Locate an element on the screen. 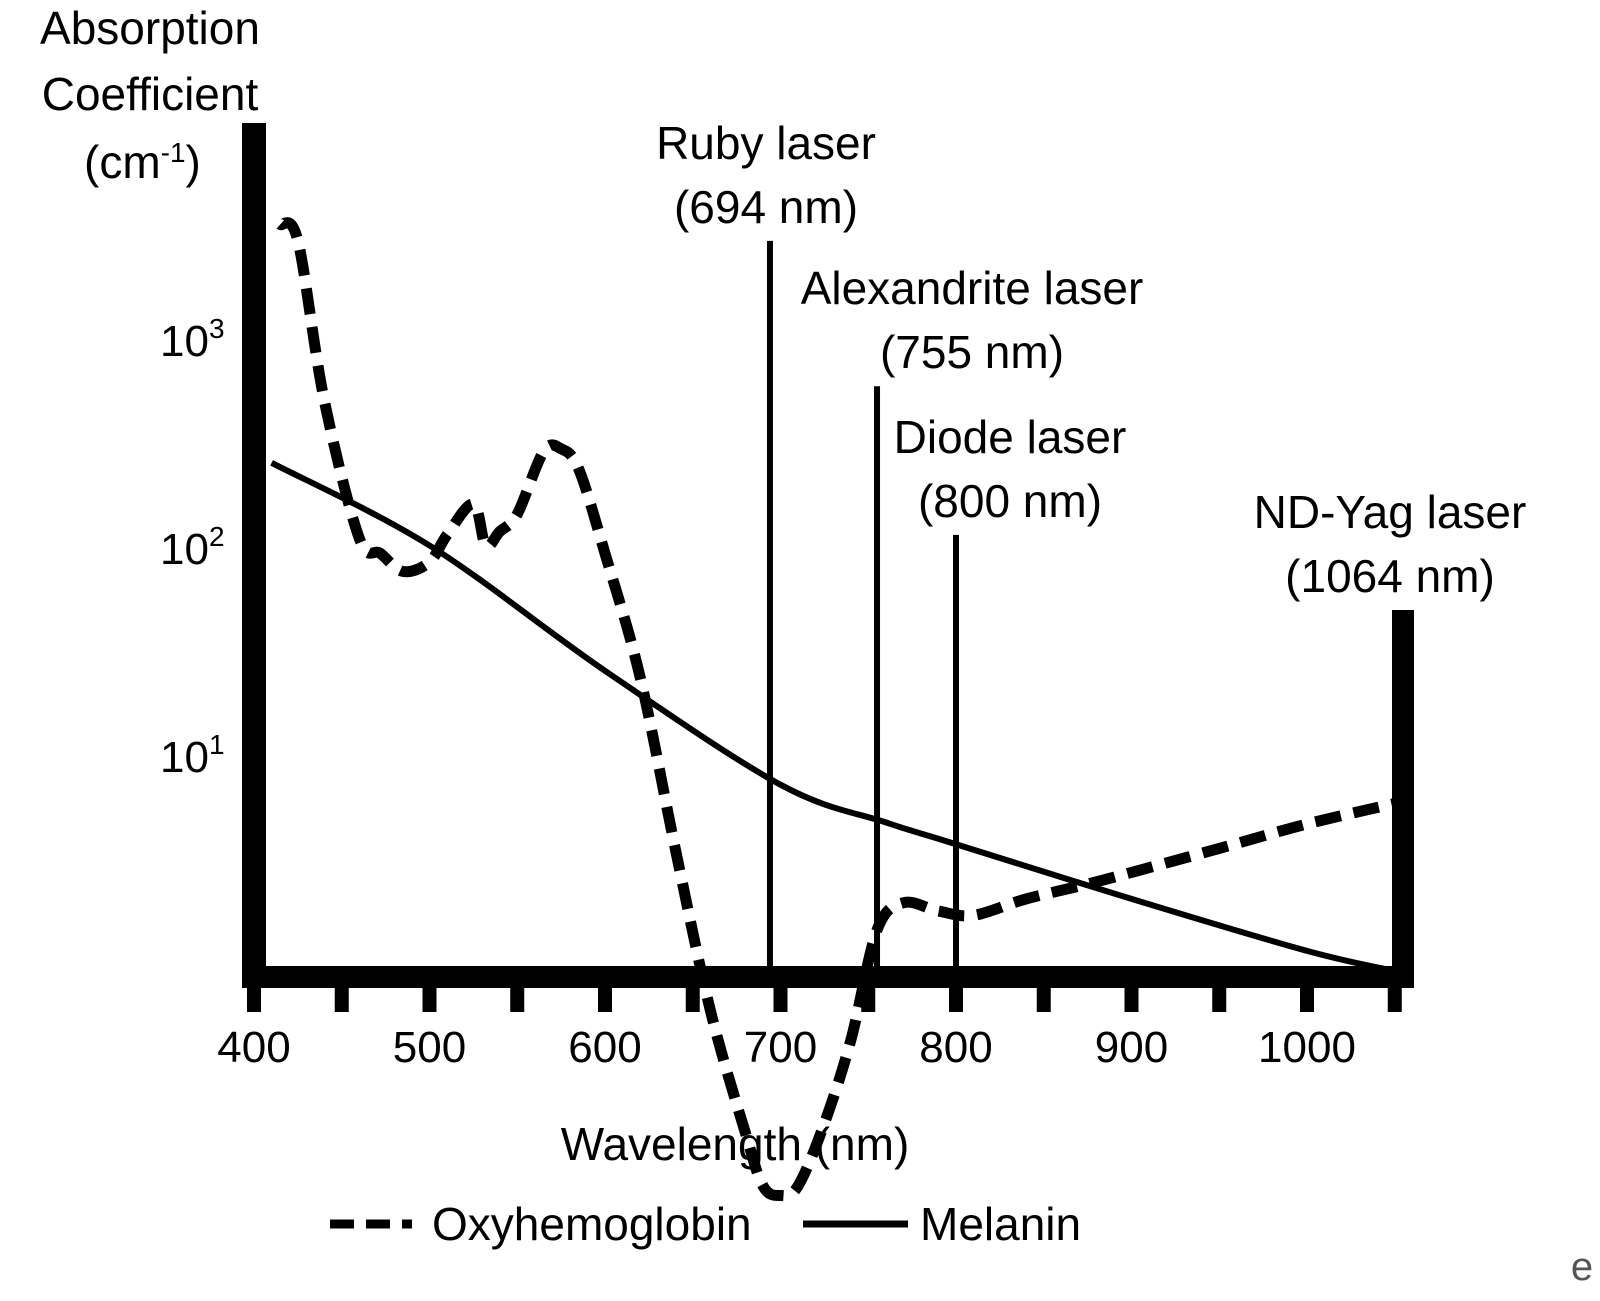 The width and height of the screenshot is (1600, 1301). y-tick-label: 10¹ is located at coordinates (192, 755).